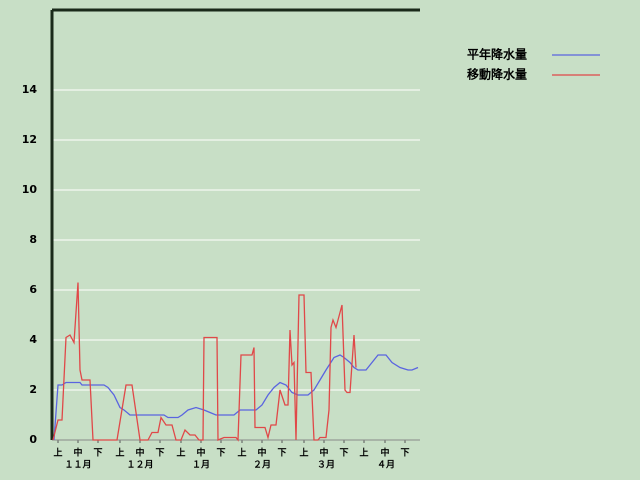 The height and width of the screenshot is (480, 640). I want to click on y-tick-label: 6, so click(33, 289).